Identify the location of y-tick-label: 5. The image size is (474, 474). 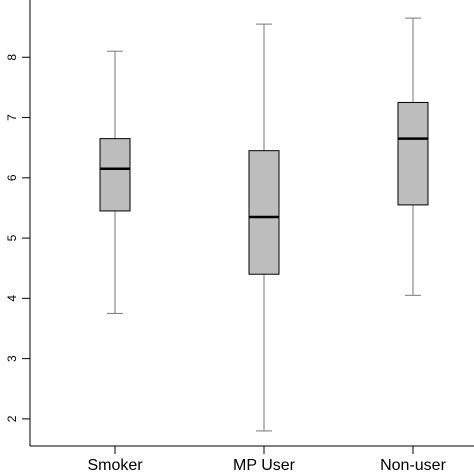
(12, 237).